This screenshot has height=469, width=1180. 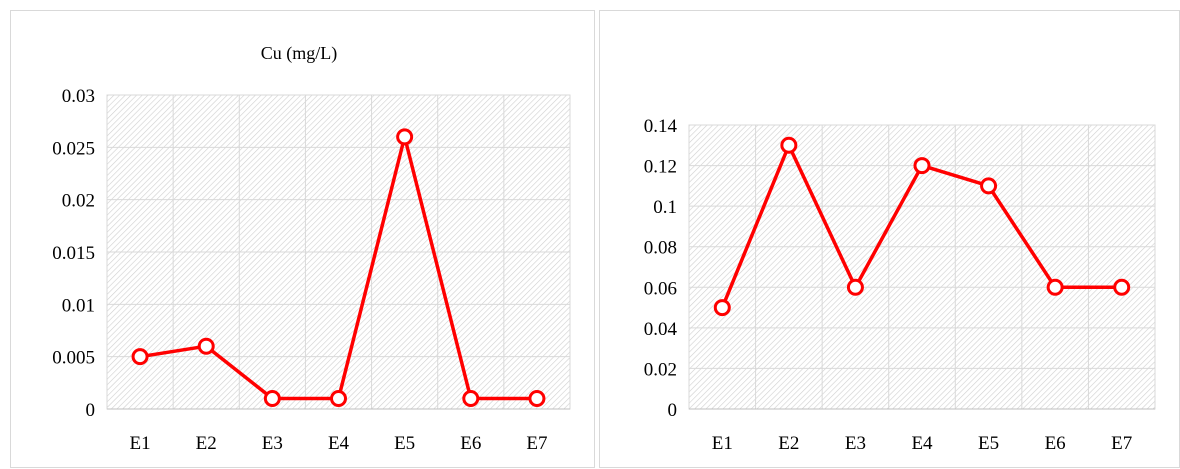 I want to click on y-tick-label: 0.025, so click(x=73, y=148).